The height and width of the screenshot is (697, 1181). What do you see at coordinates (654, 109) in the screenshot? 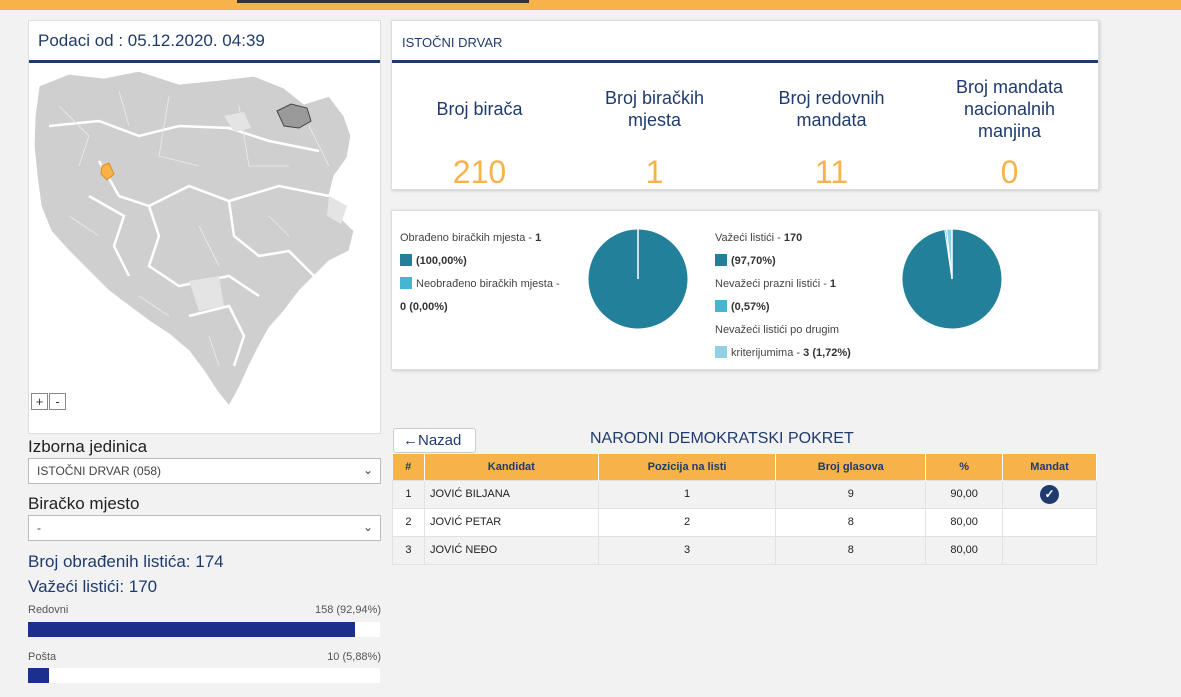
I see `stat-title: Broj biračkih mjesta` at bounding box center [654, 109].